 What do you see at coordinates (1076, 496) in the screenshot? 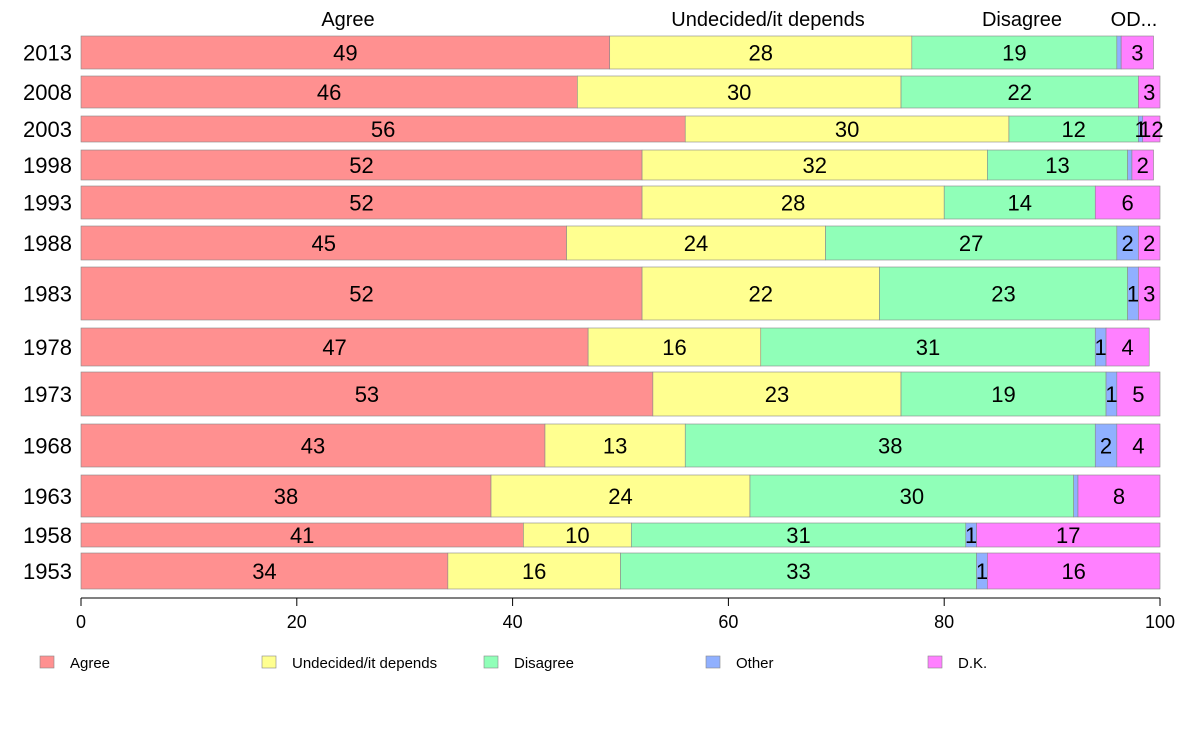
I see `bar-other-1963` at bounding box center [1076, 496].